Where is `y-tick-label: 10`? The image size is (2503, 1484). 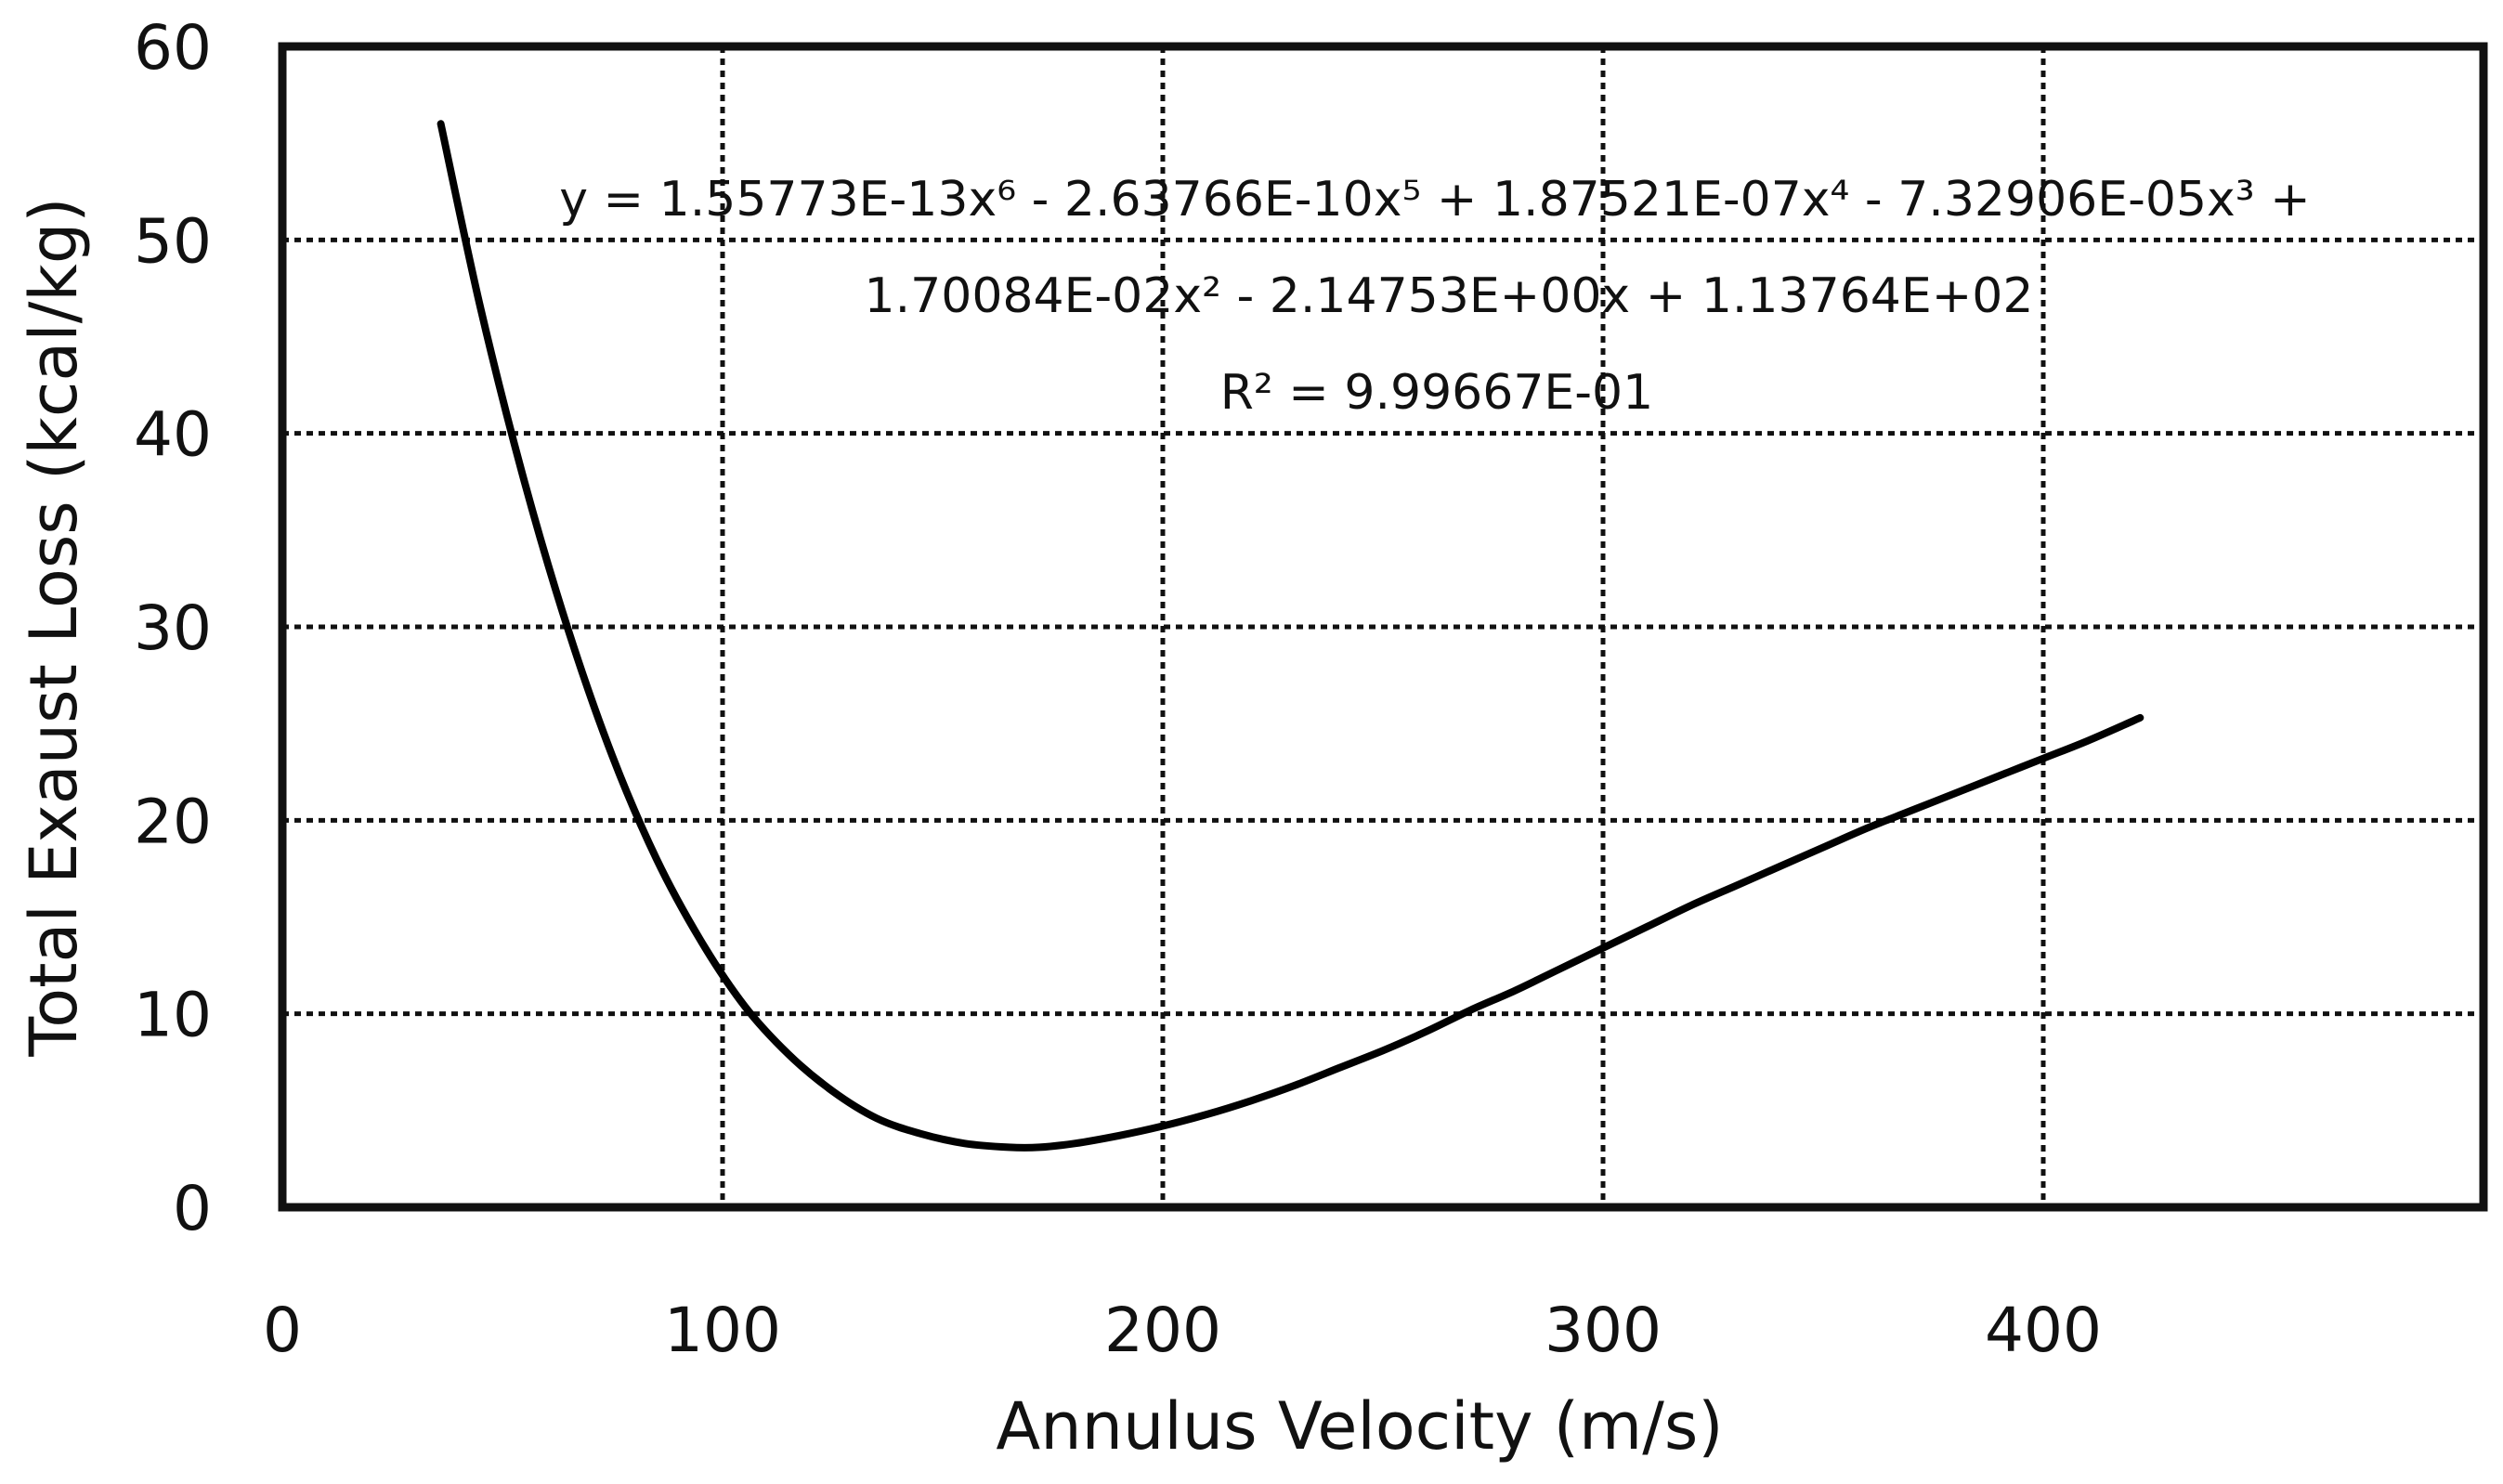
y-tick-label: 10 is located at coordinates (173, 1016).